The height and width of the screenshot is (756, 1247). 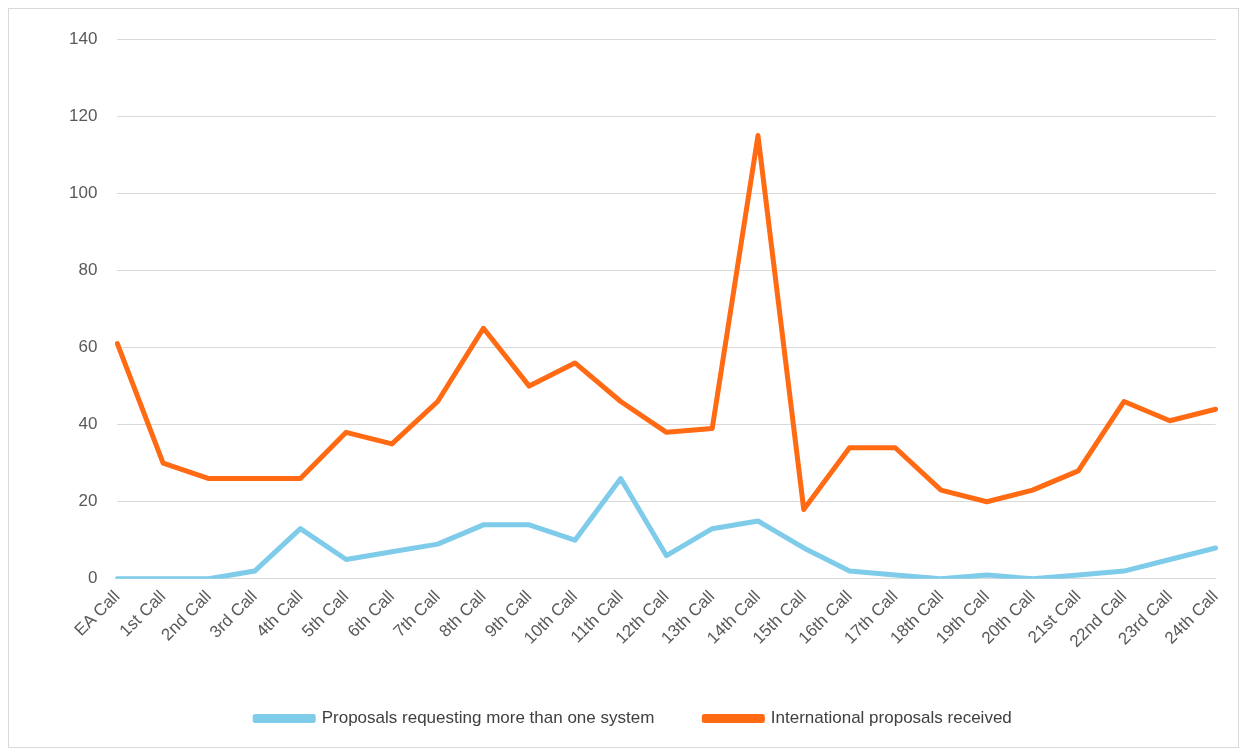 What do you see at coordinates (891, 718) in the screenshot?
I see `legend-label: International proposals received` at bounding box center [891, 718].